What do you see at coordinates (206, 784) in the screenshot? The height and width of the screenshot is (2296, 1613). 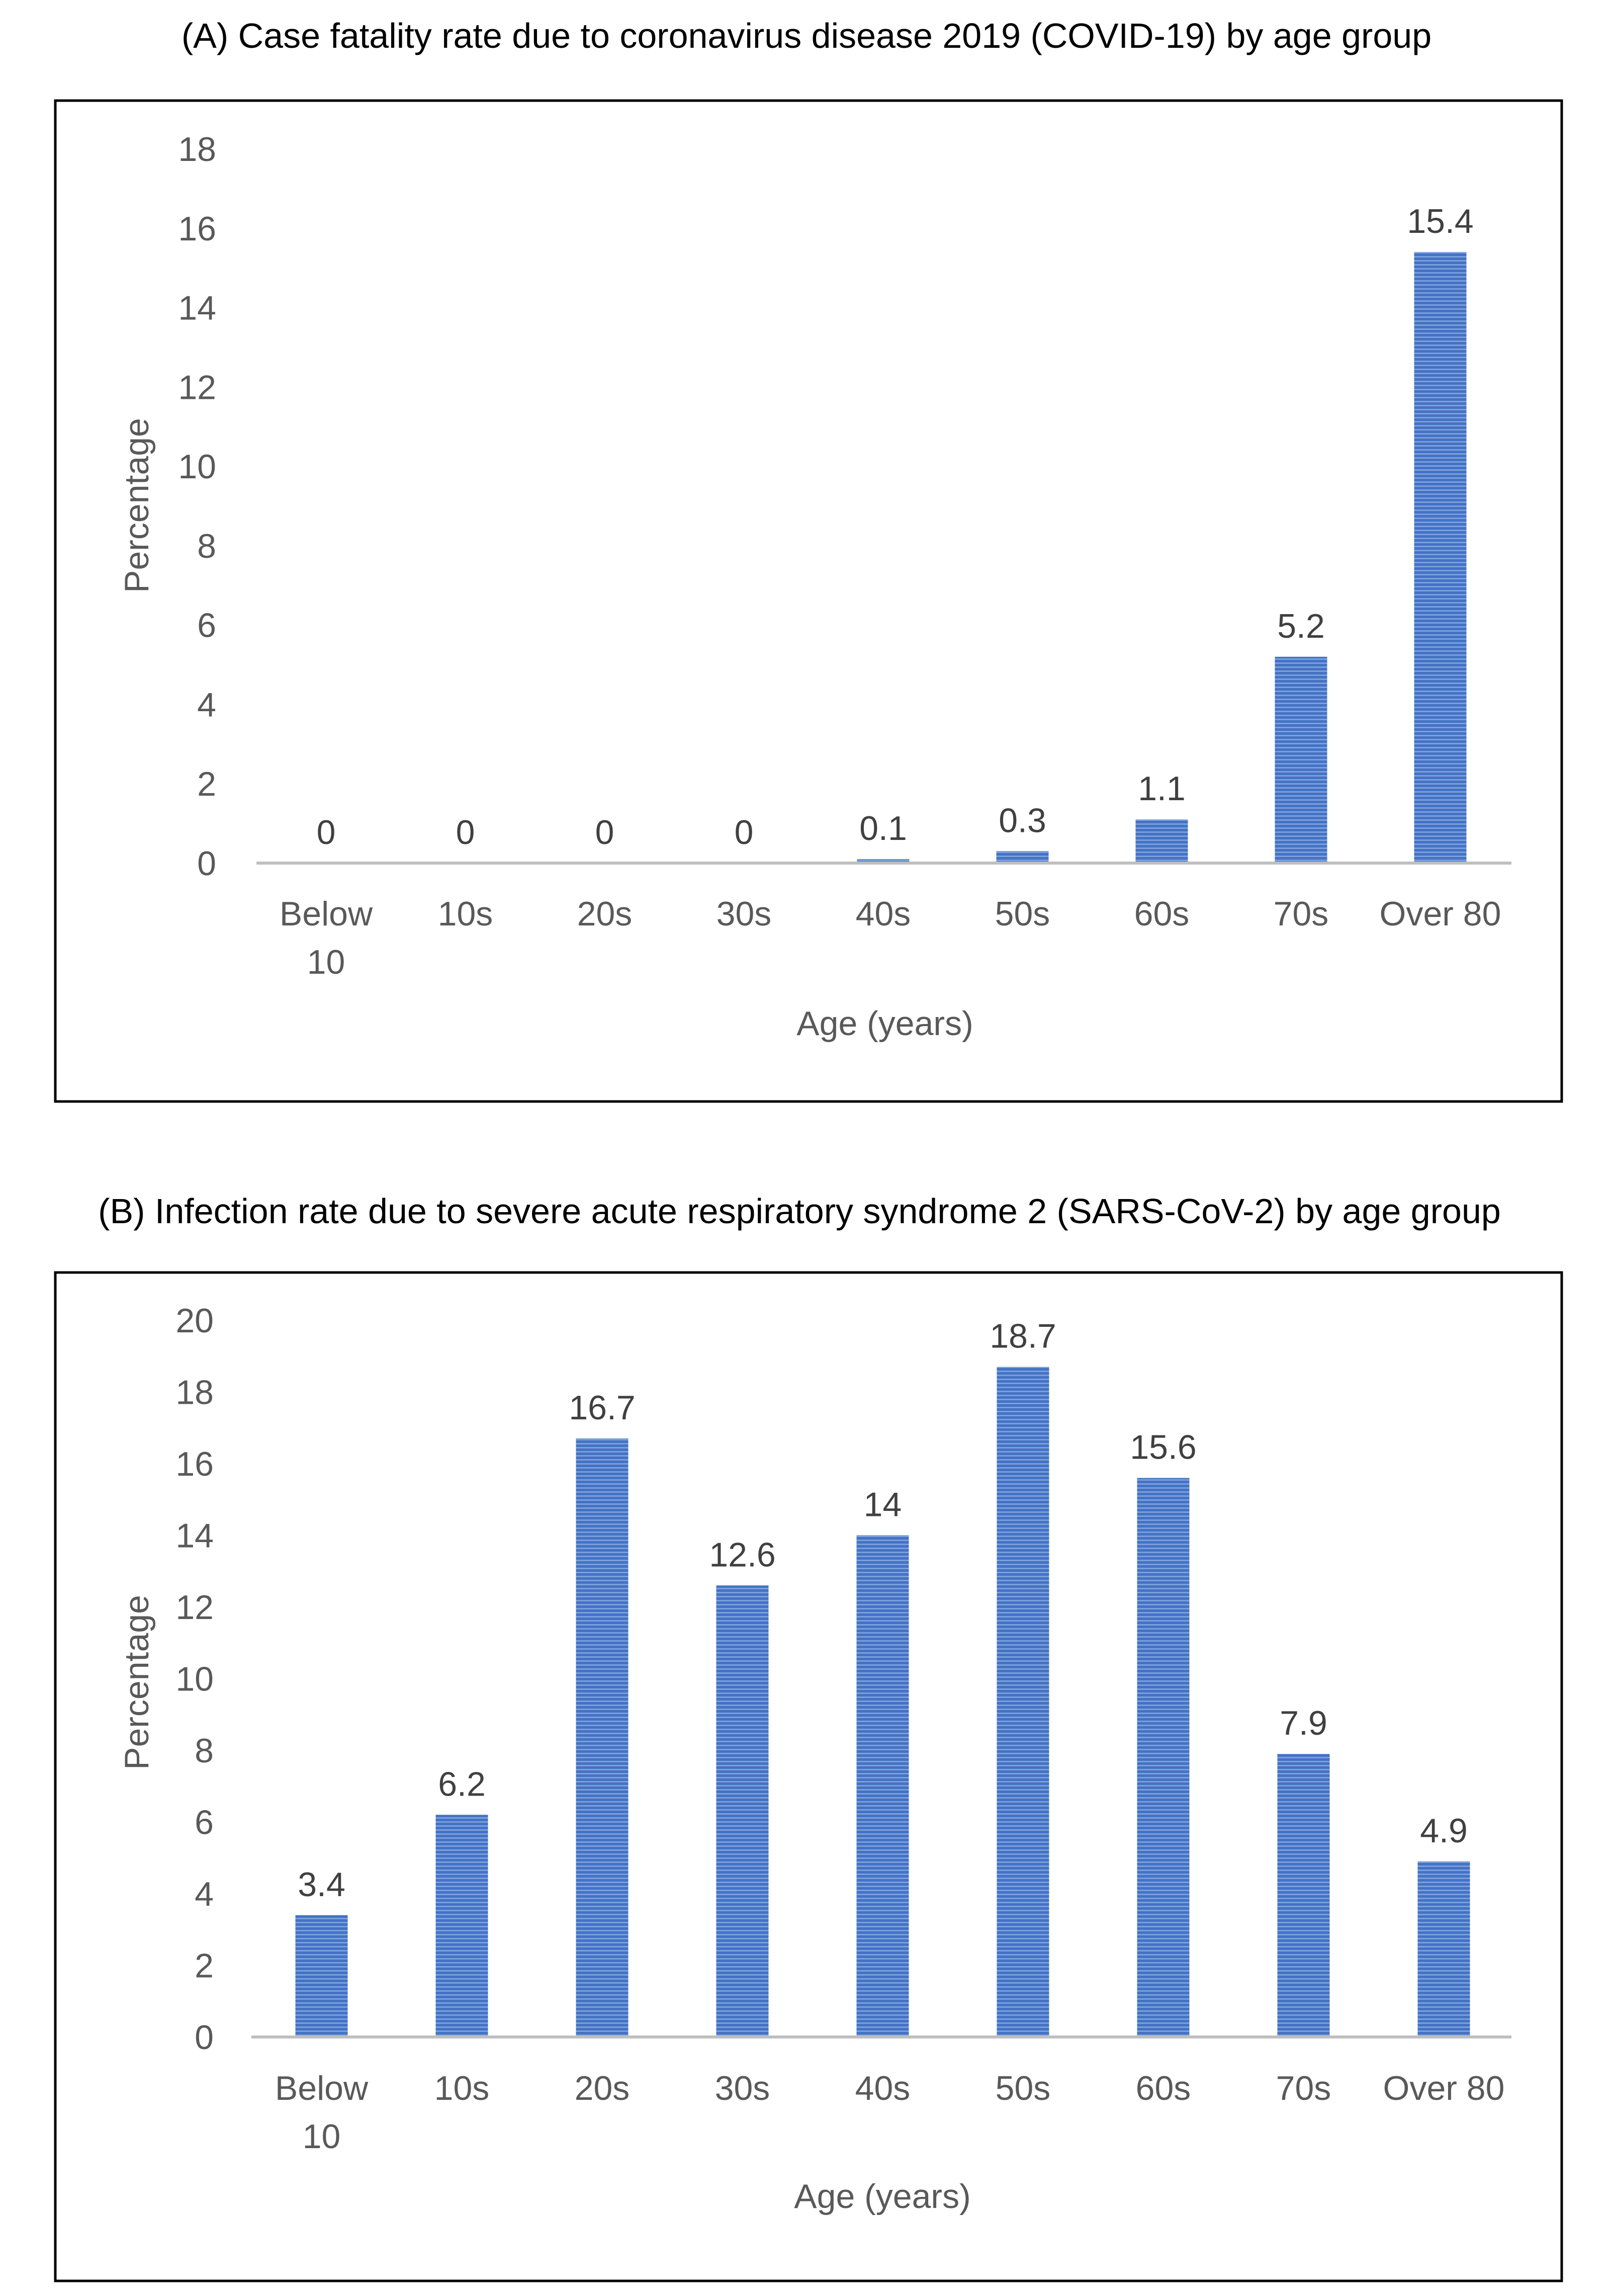 I see `chart-a-y-tick: 2` at bounding box center [206, 784].